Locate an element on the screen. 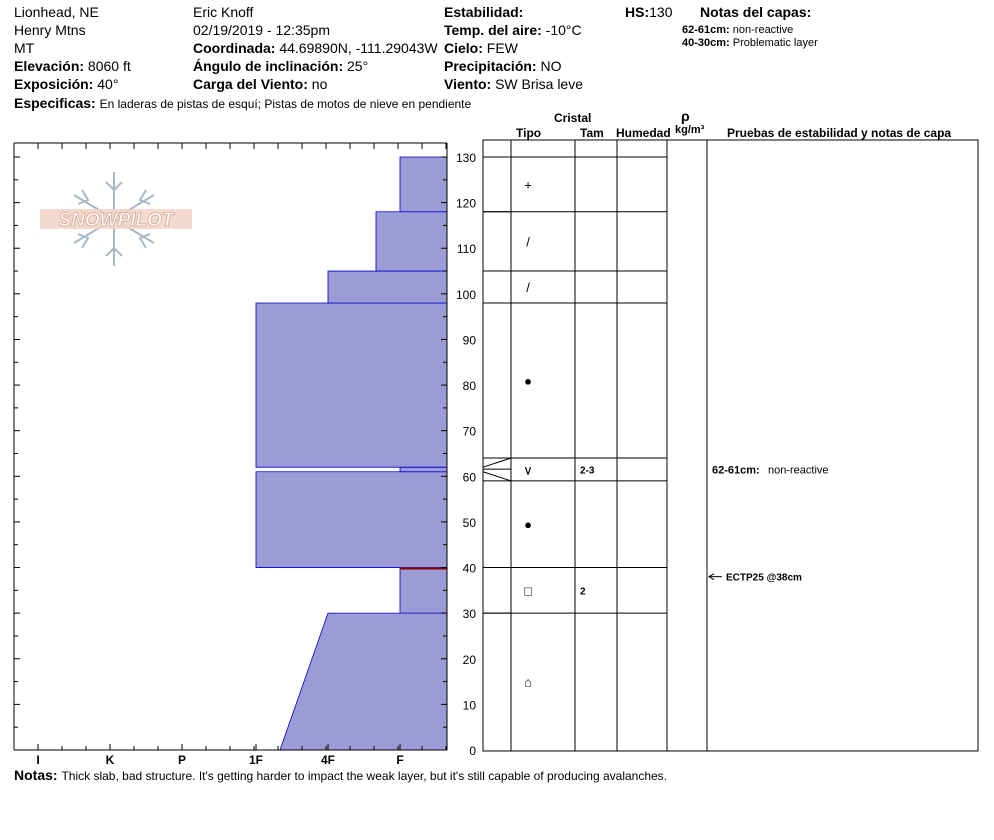 The image size is (994, 840). hs-row: HS:130 is located at coordinates (648, 12).